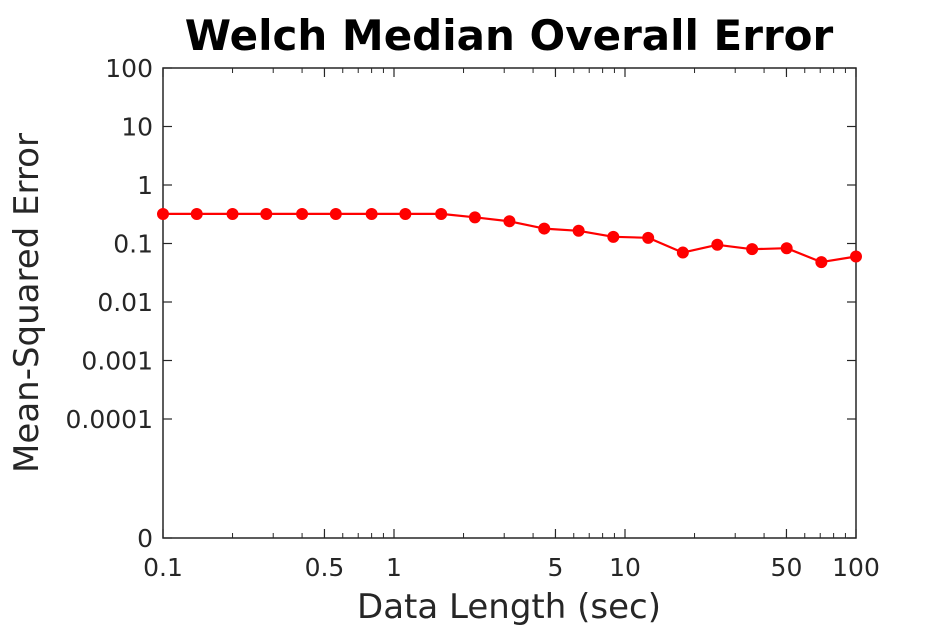 The width and height of the screenshot is (945, 630). I want to click on y-tick-label: 0.01, so click(125, 302).